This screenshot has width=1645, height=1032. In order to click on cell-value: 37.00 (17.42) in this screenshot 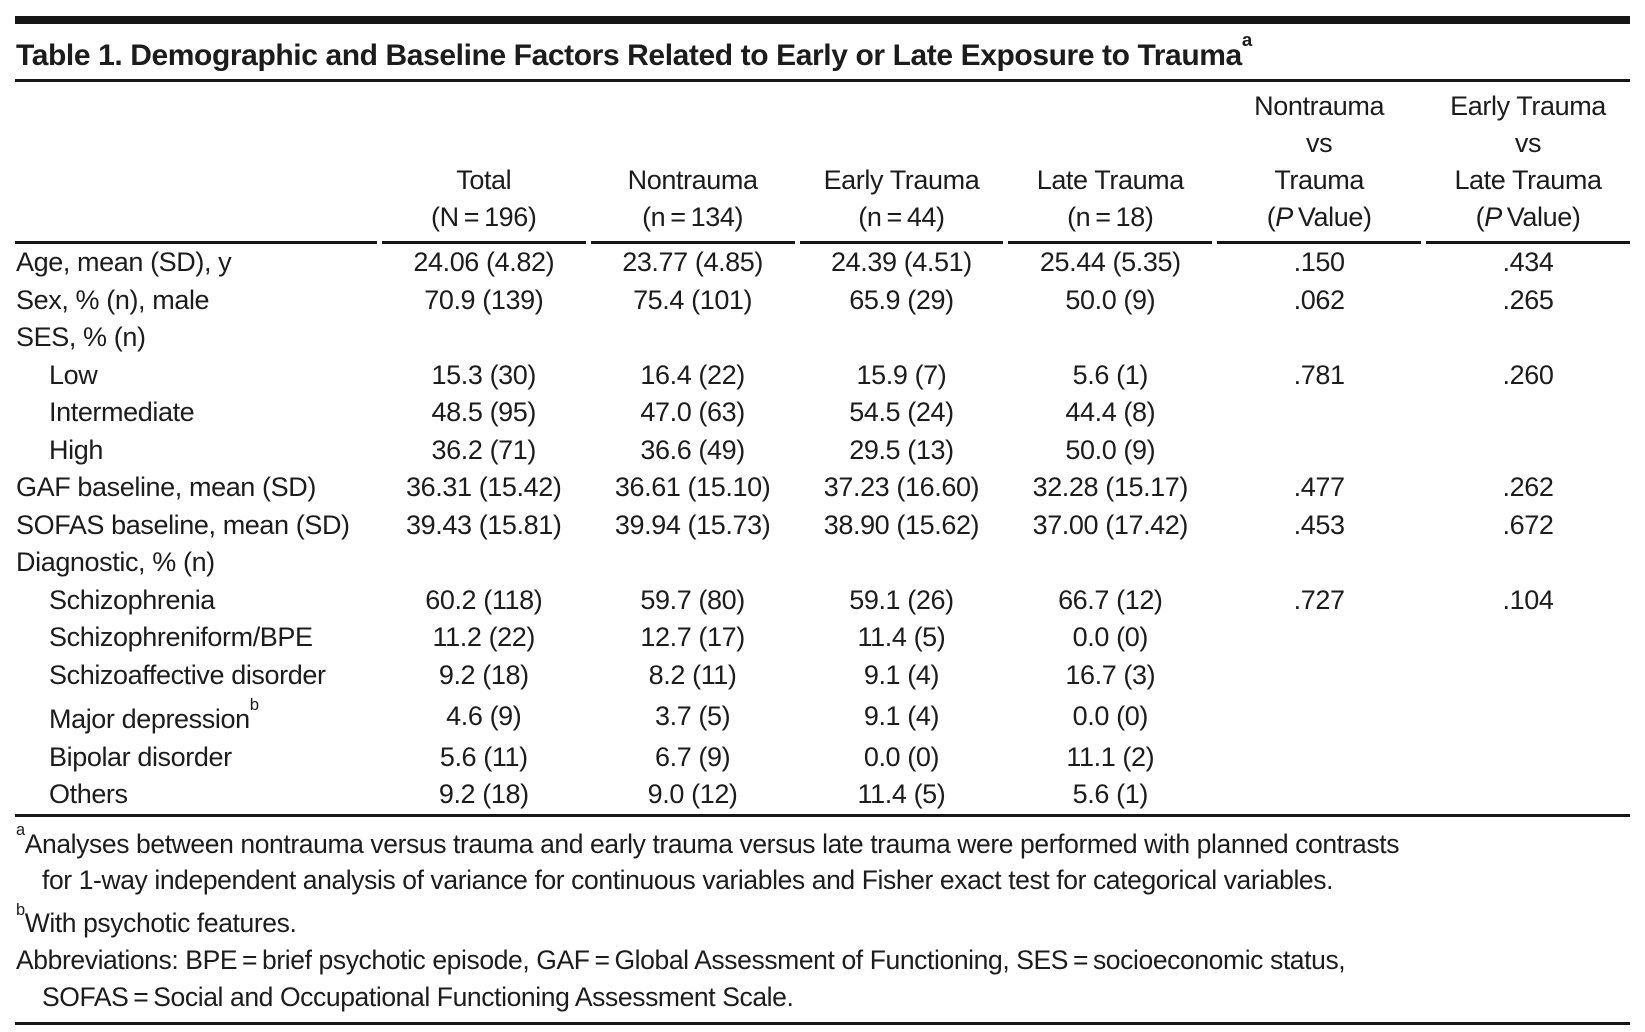, I will do `click(1110, 524)`.